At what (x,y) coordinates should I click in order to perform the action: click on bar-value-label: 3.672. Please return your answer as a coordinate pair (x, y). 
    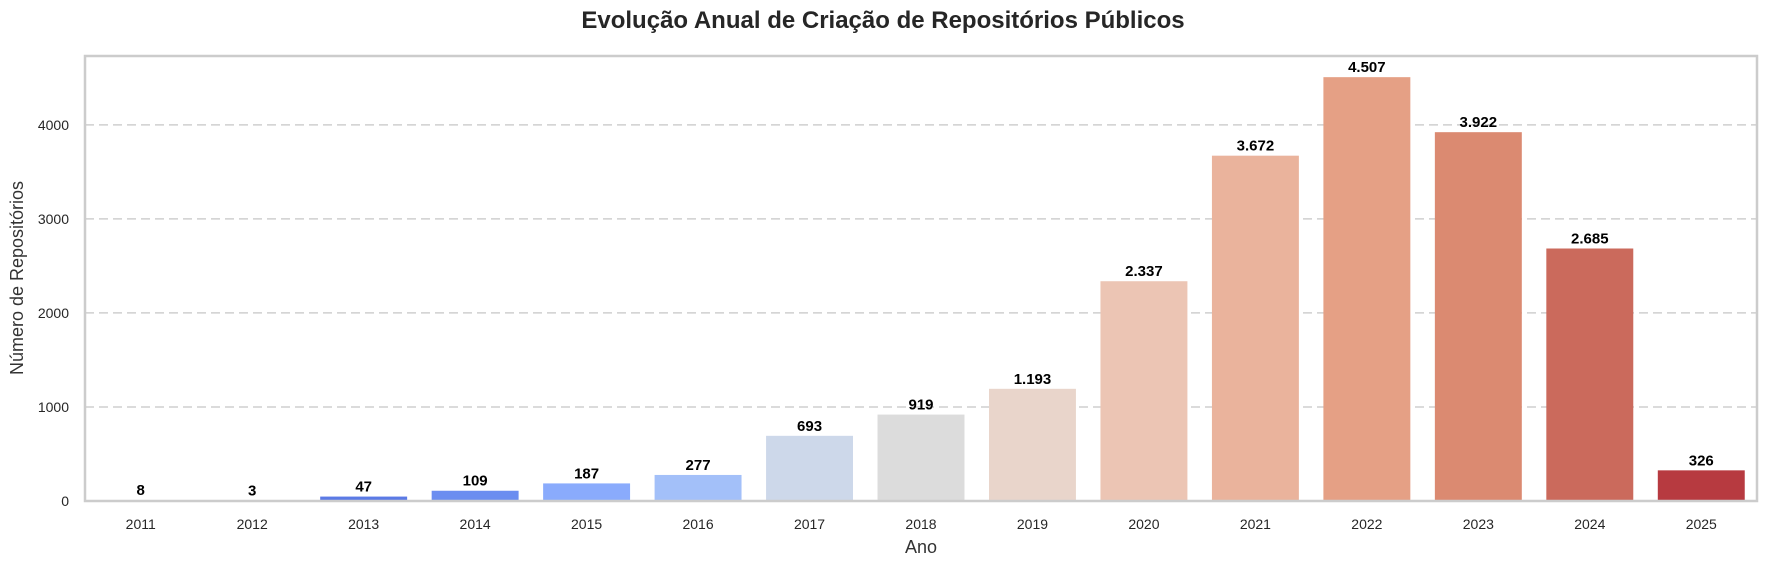
    Looking at the image, I should click on (1256, 146).